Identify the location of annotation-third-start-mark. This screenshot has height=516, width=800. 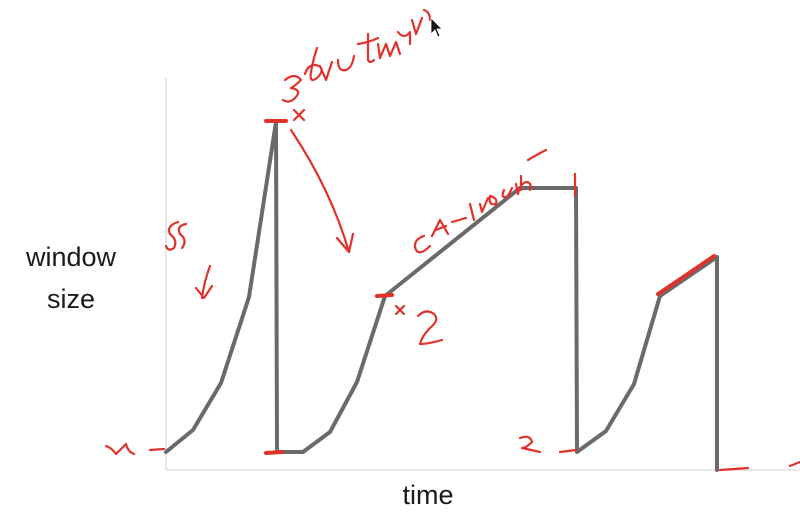
(548, 444).